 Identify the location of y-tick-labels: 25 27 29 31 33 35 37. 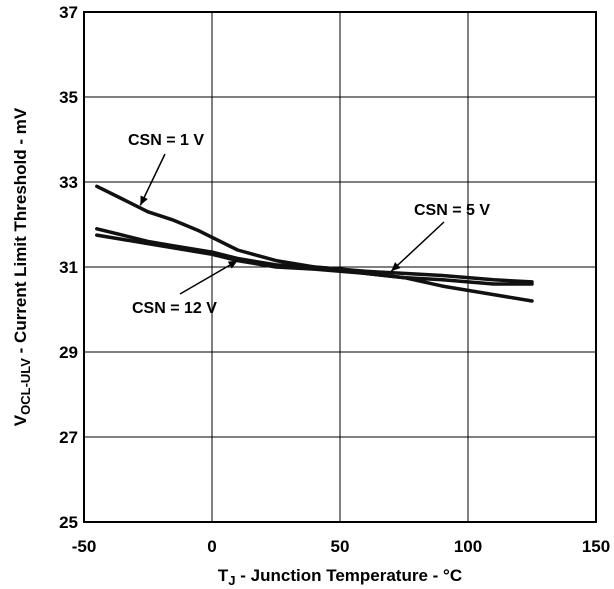
(68, 267).